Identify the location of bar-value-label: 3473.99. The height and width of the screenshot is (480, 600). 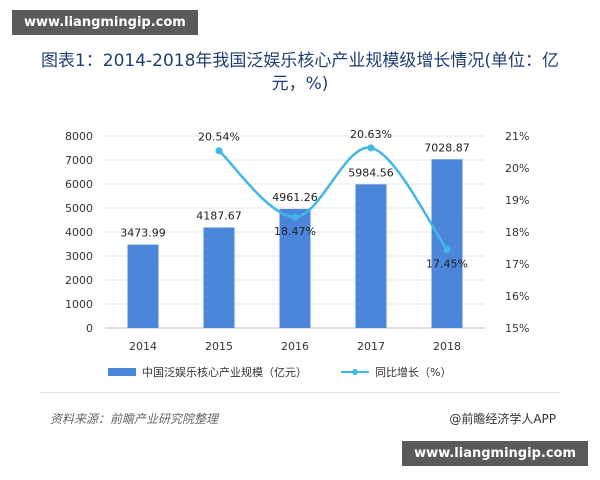
(143, 233).